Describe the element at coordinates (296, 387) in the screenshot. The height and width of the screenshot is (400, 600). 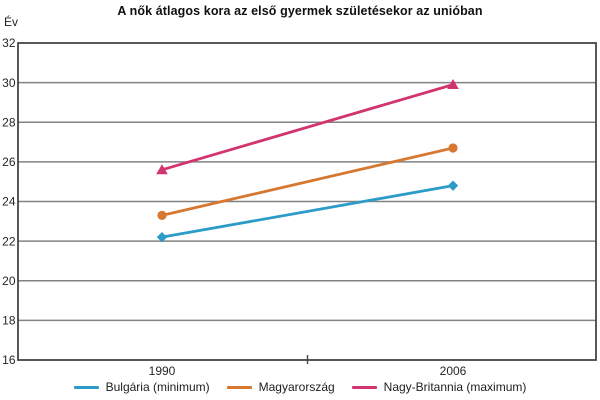
I see `legend-label-magyarorszag: Magyarország` at that location.